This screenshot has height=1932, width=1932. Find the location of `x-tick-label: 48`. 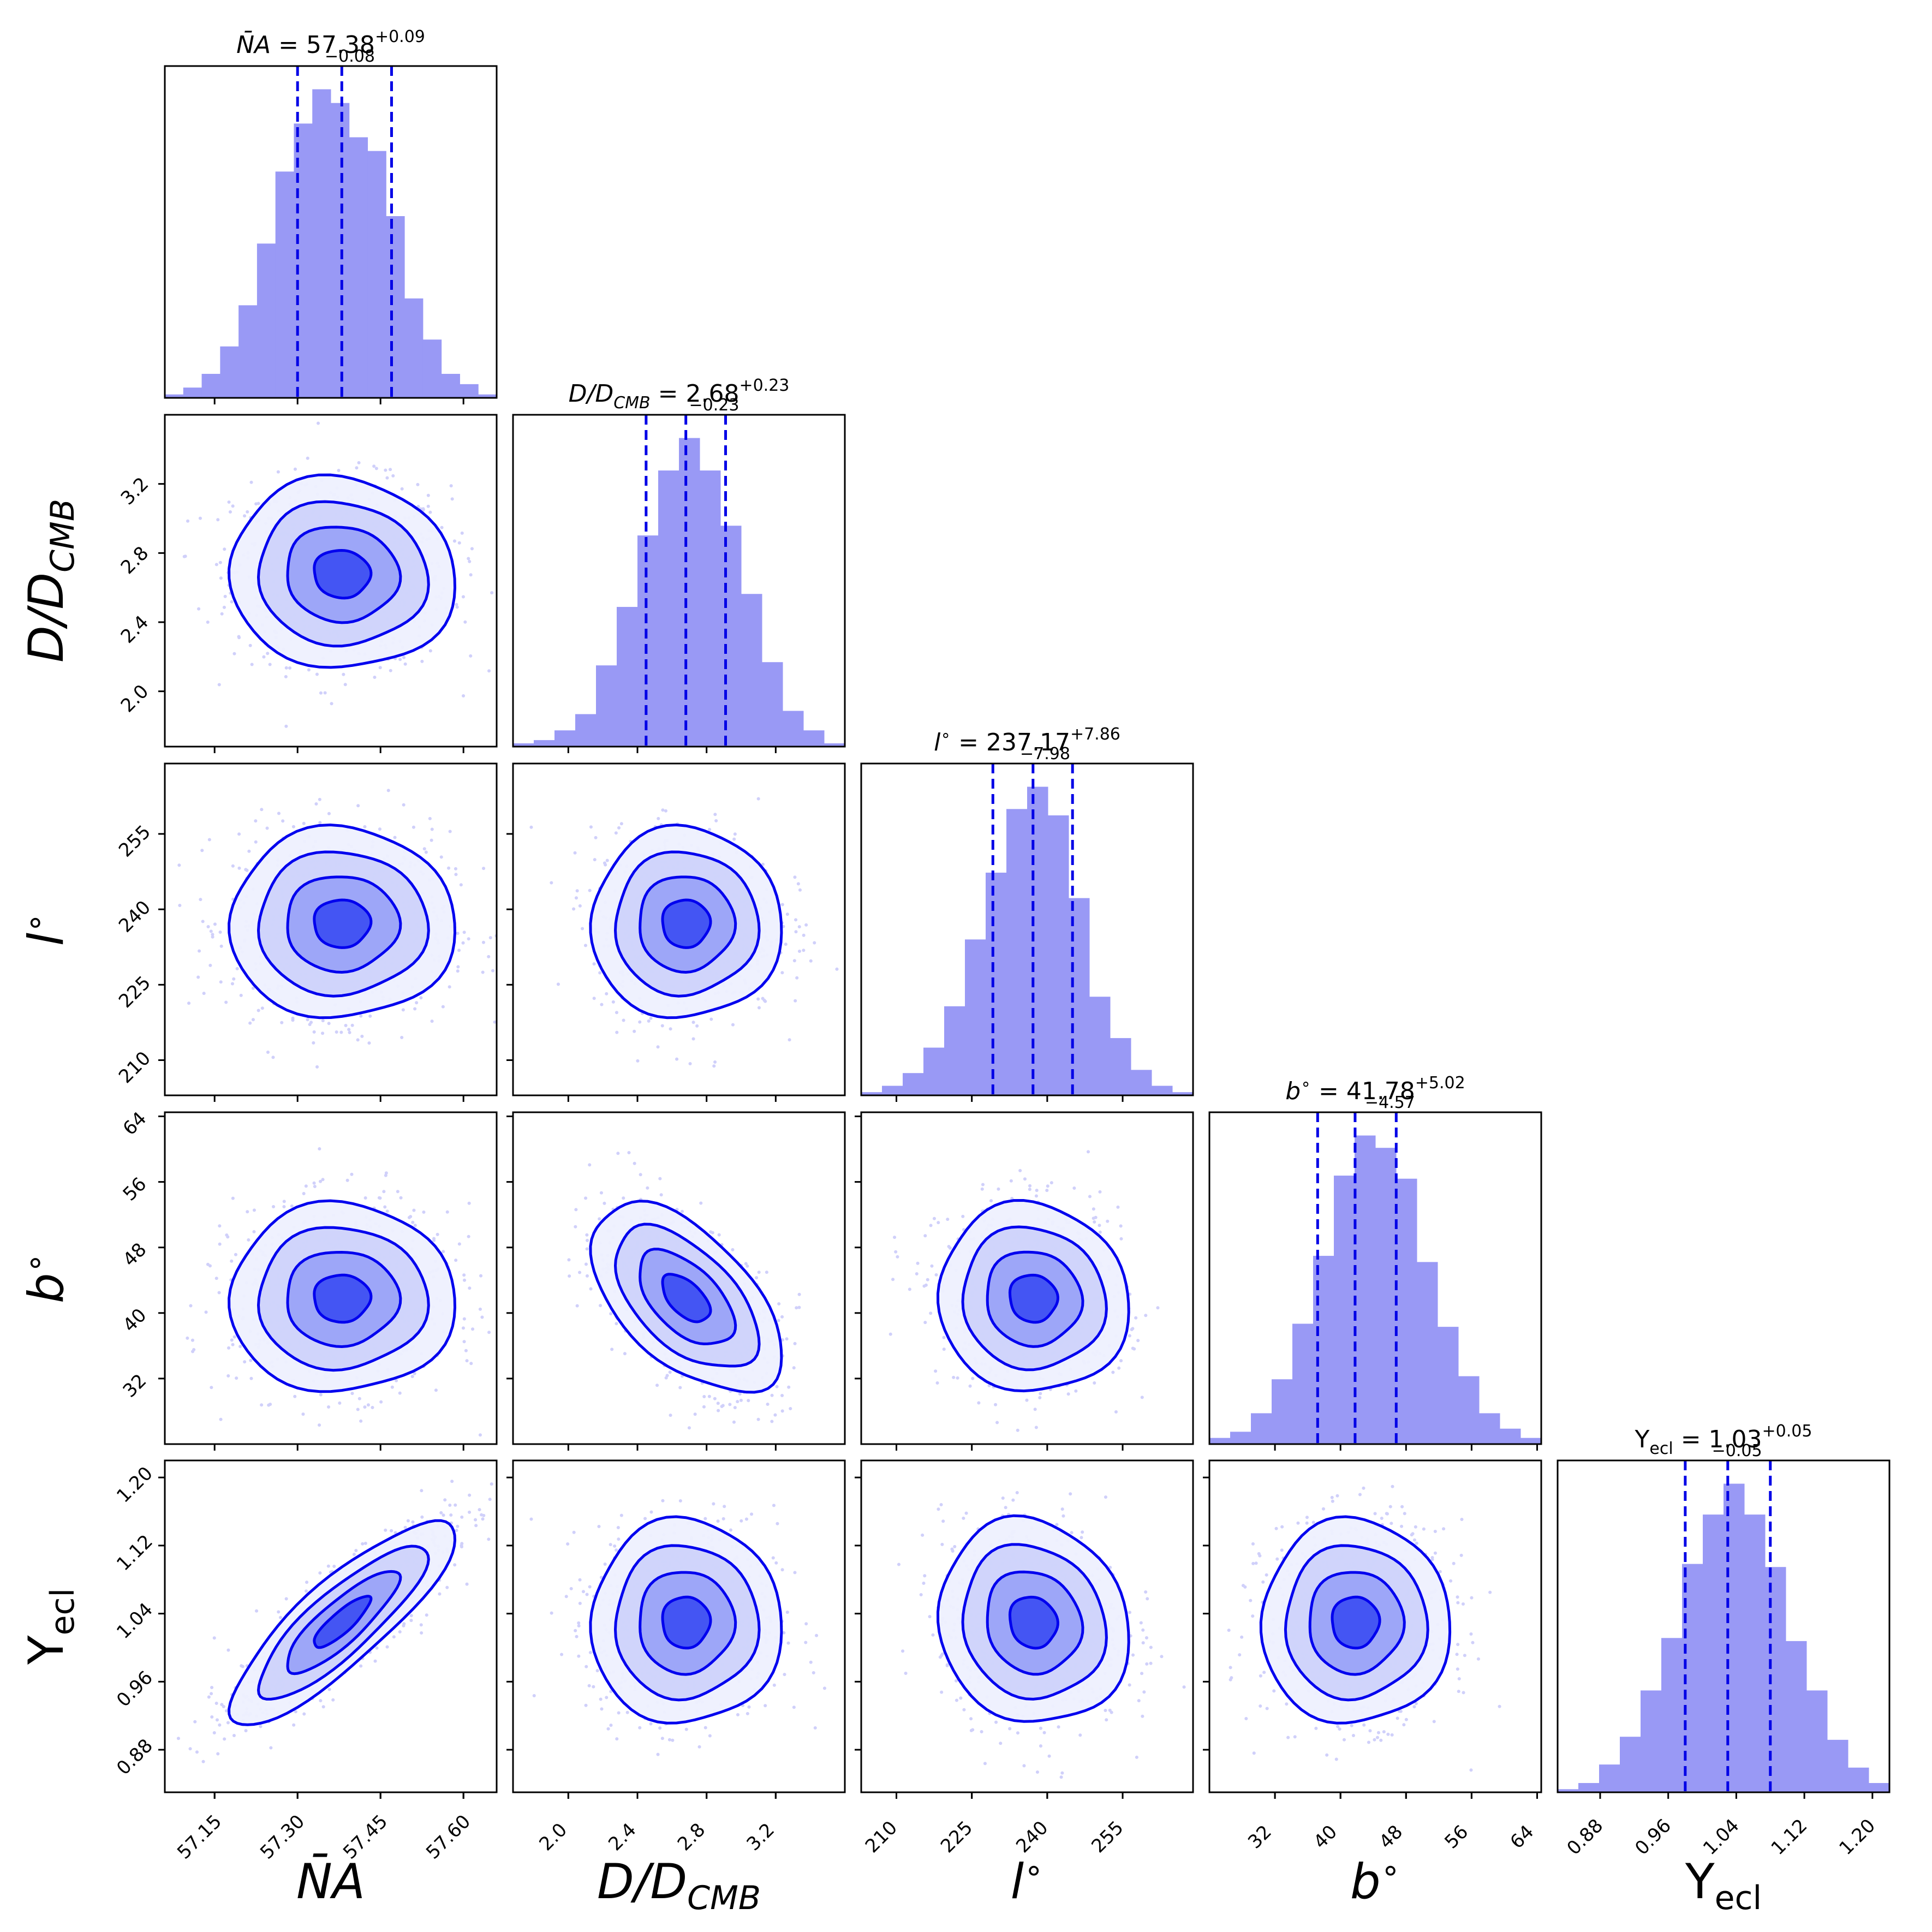

x-tick-label: 48 is located at coordinates (1391, 1837).